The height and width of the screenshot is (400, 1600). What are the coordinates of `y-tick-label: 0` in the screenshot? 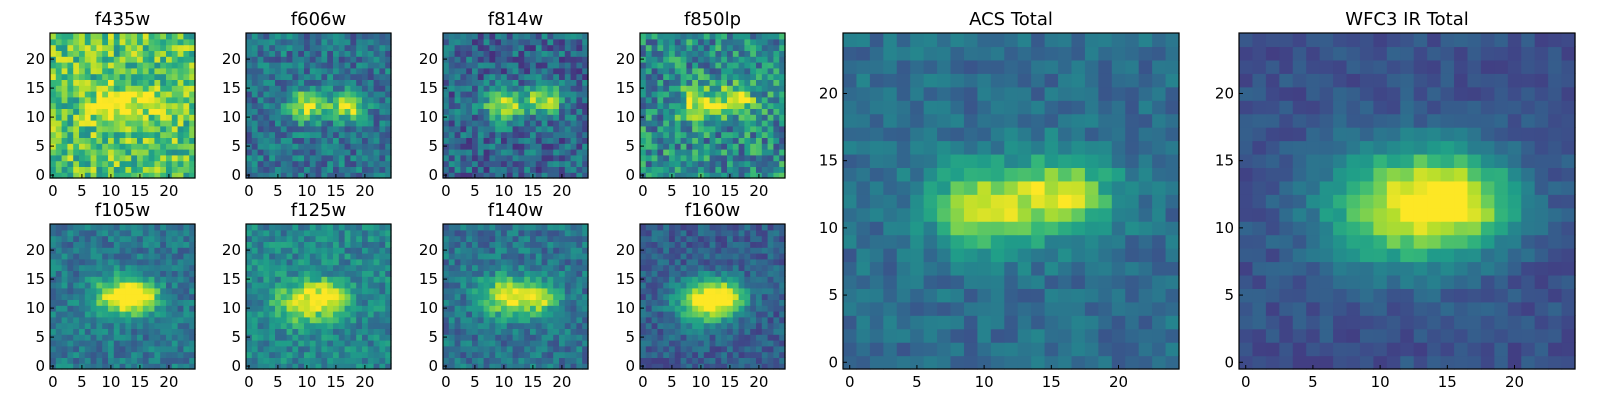 It's located at (433, 366).